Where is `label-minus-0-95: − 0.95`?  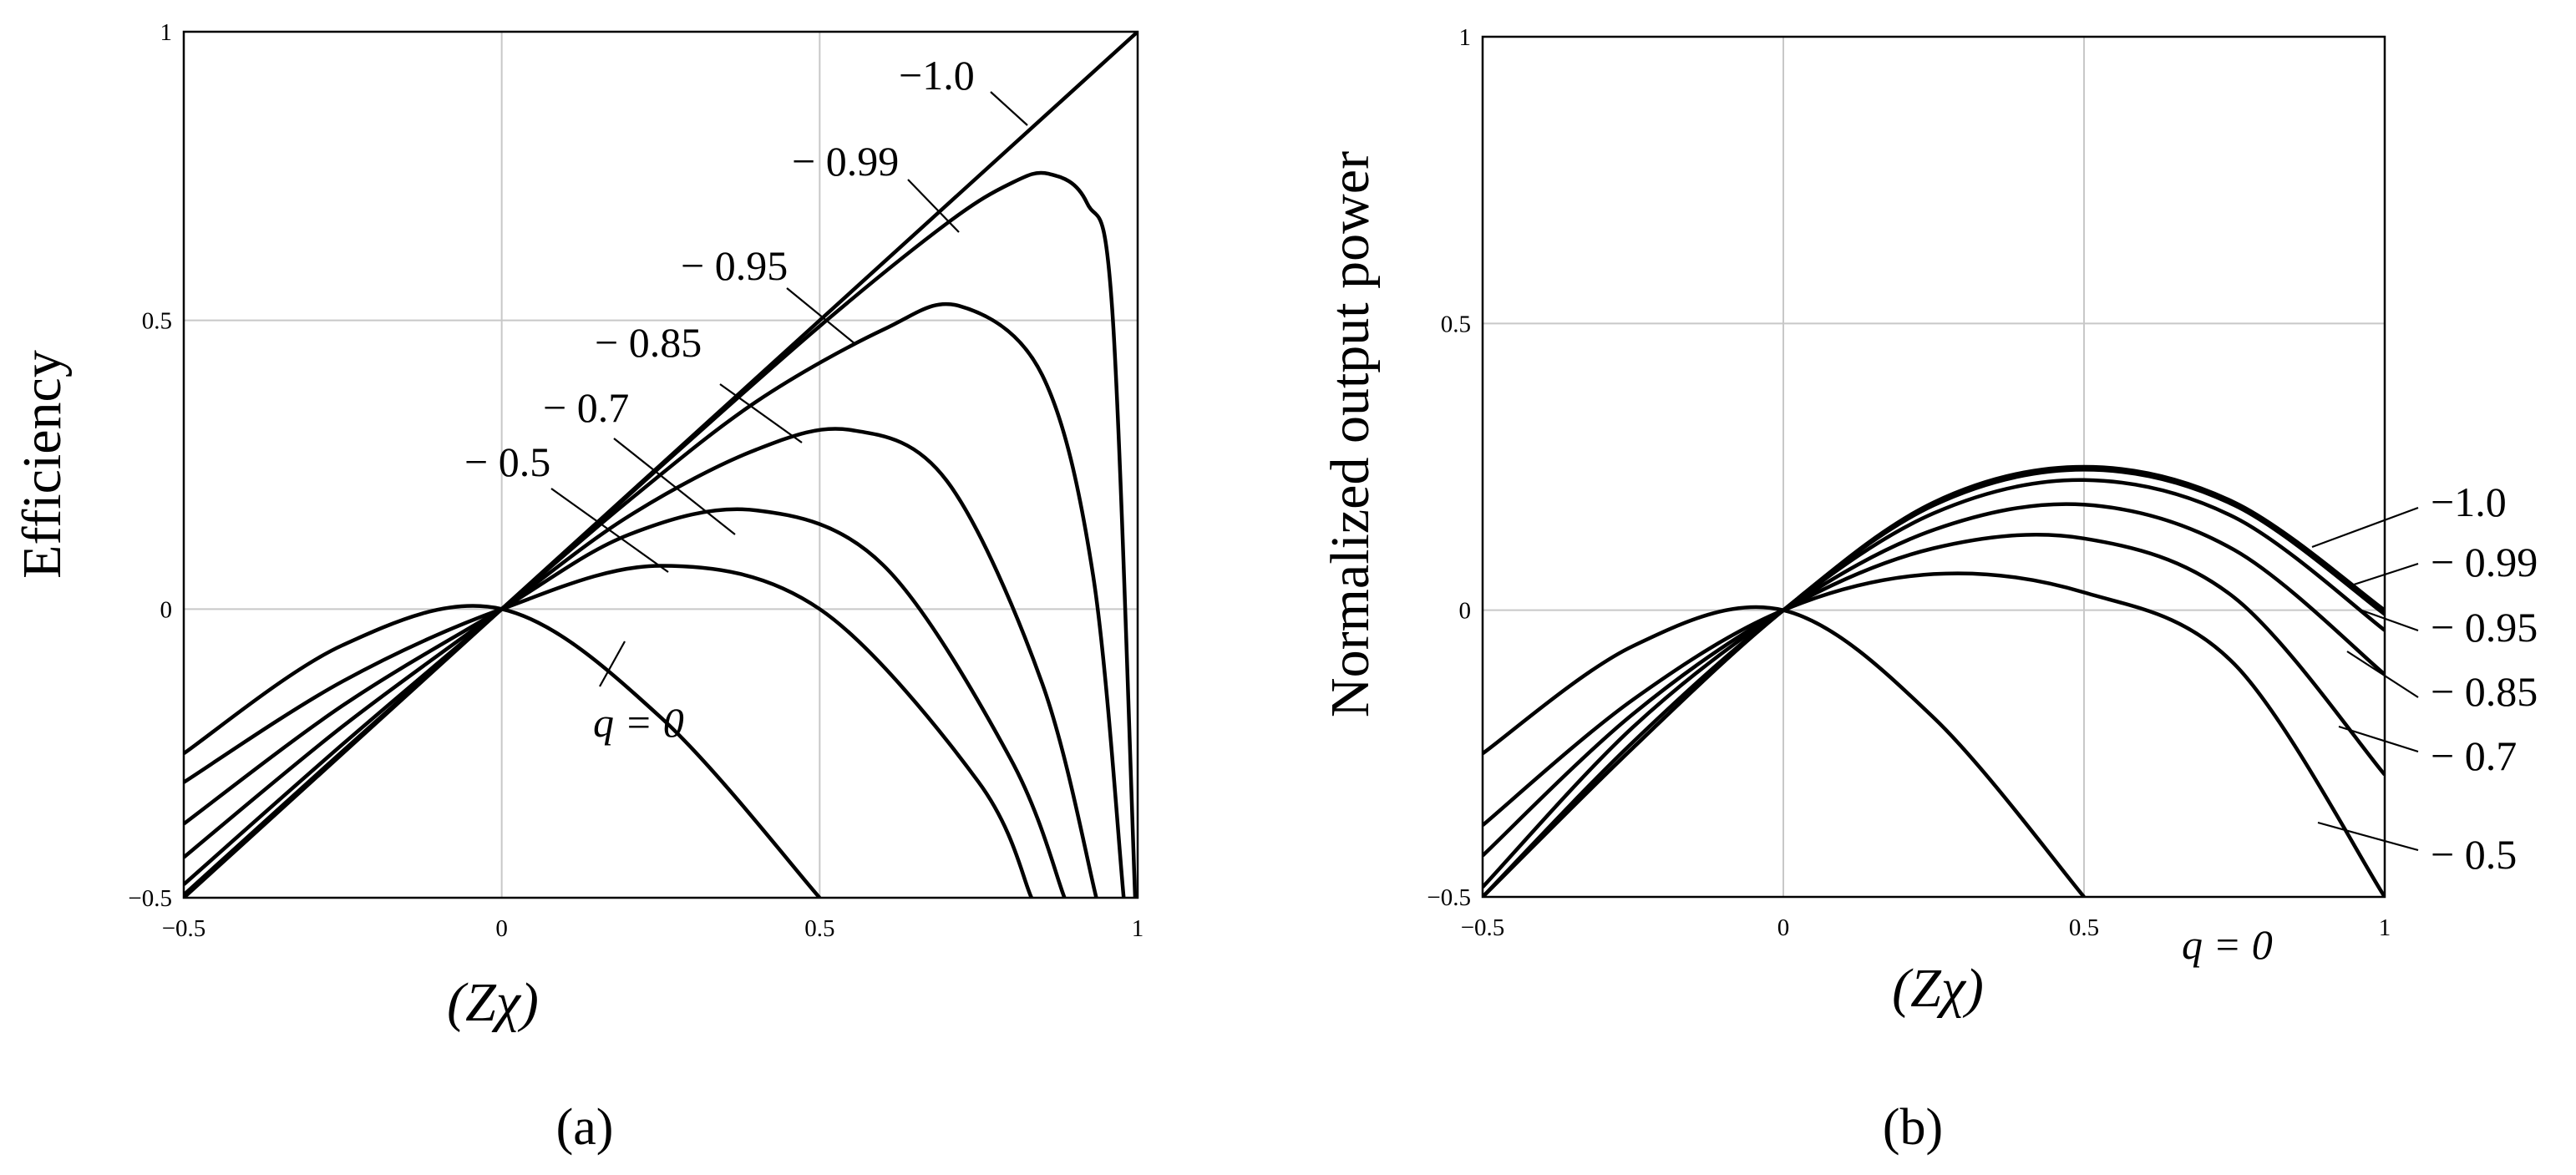 label-minus-0-95: − 0.95 is located at coordinates (734, 265).